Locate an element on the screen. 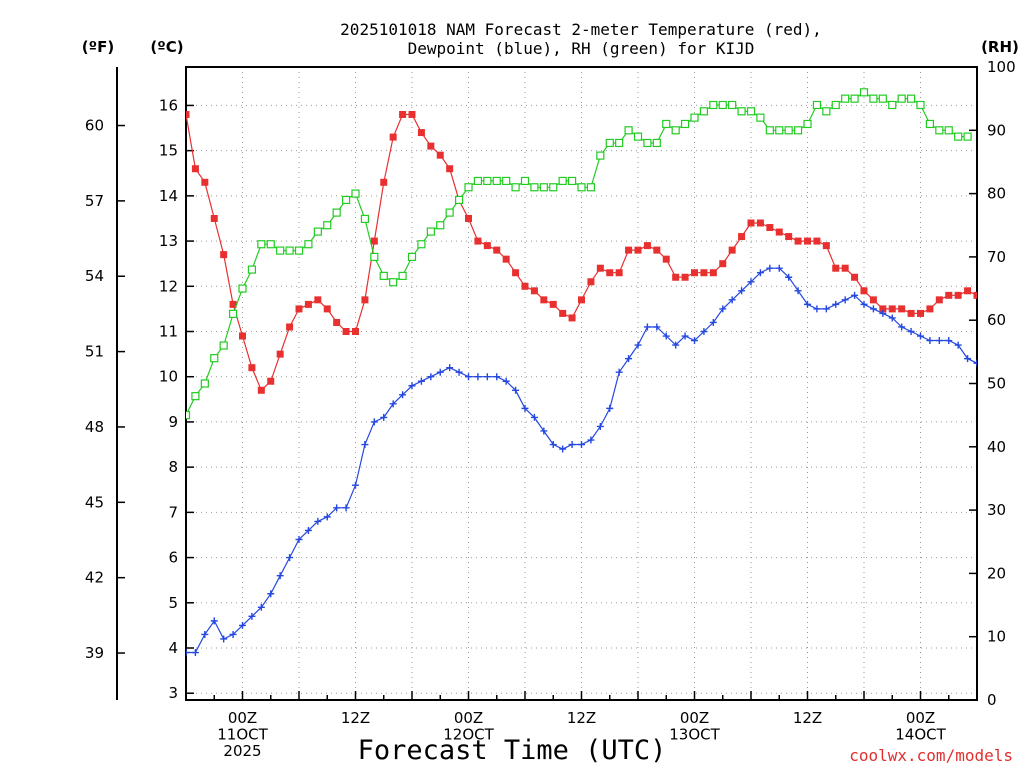 The width and height of the screenshot is (1024, 768). celsius-tick-label-9: 9 is located at coordinates (173, 422).